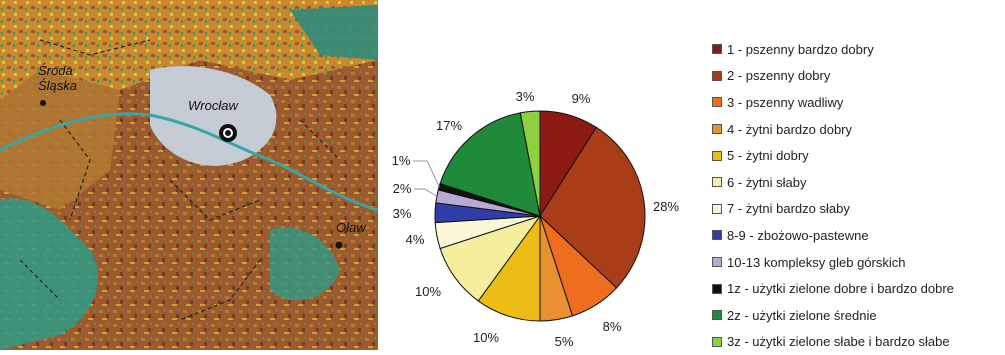  What do you see at coordinates (785, 102) in the screenshot?
I see `legend-label: 3 - pszenny wadliwy` at bounding box center [785, 102].